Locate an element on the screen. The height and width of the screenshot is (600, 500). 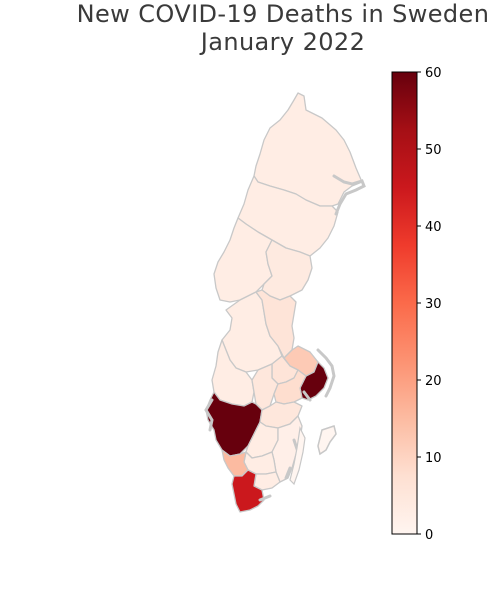
colorbar-tick-label: 40 is located at coordinates (433, 227).